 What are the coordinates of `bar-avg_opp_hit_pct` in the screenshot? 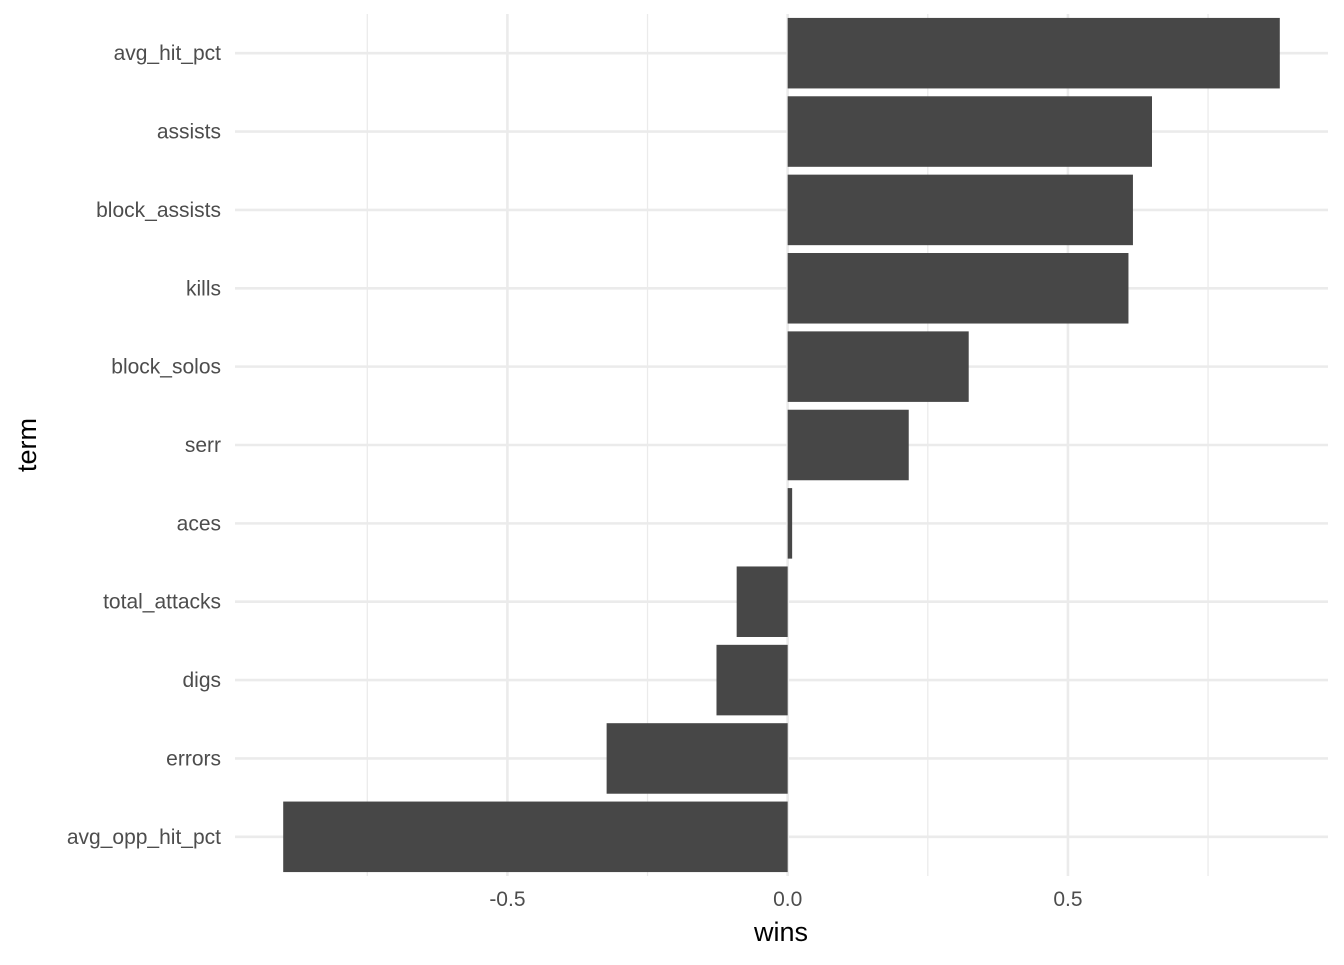 It's located at (535, 837).